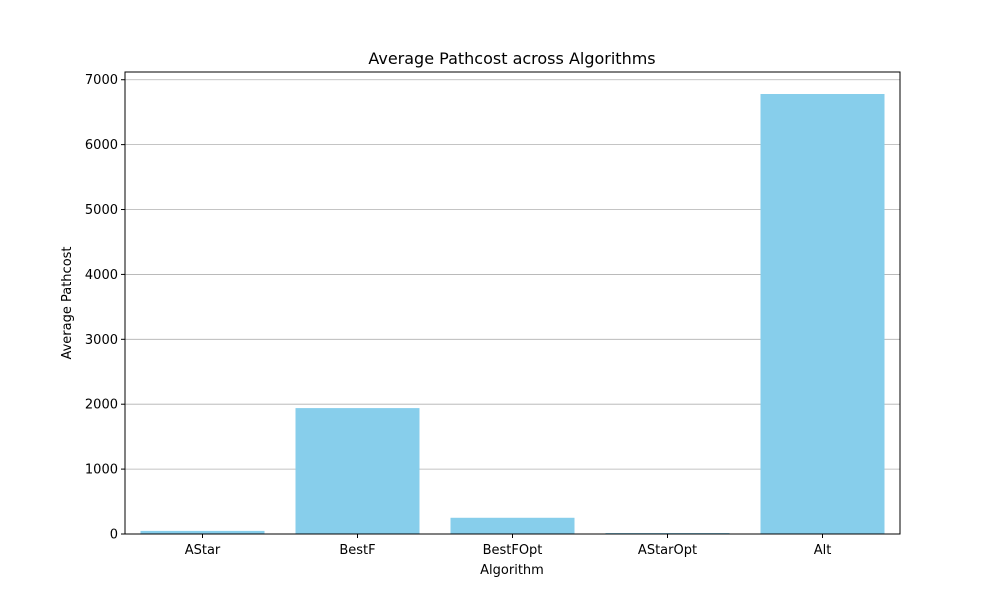 Image resolution: width=1000 pixels, height=604 pixels. I want to click on y-tick-label: 0, so click(114, 535).